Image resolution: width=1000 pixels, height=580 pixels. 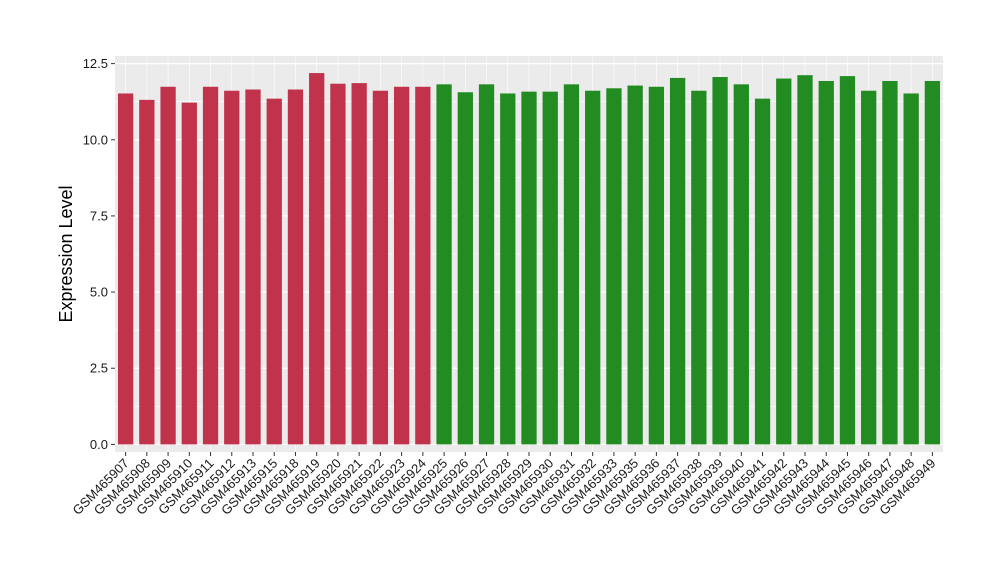 I want to click on bar-GSM465937, so click(x=677, y=261).